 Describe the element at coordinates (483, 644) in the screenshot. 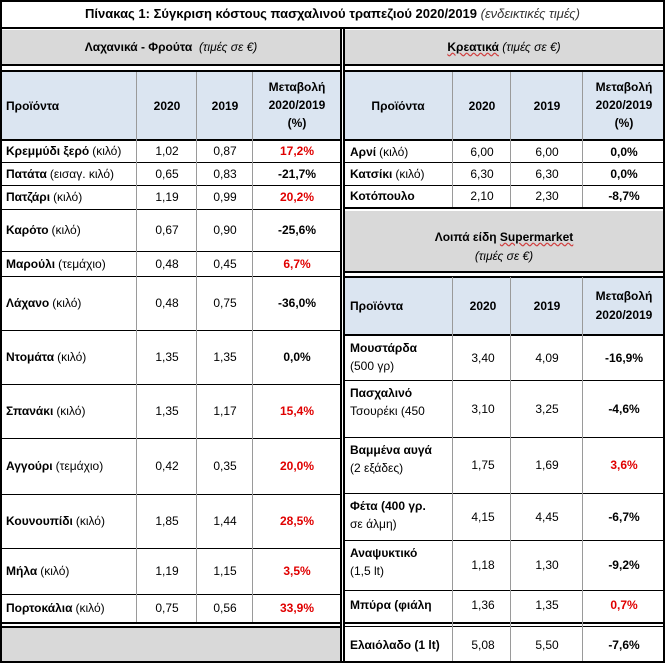

I see `super-row-2020: 5,08` at that location.